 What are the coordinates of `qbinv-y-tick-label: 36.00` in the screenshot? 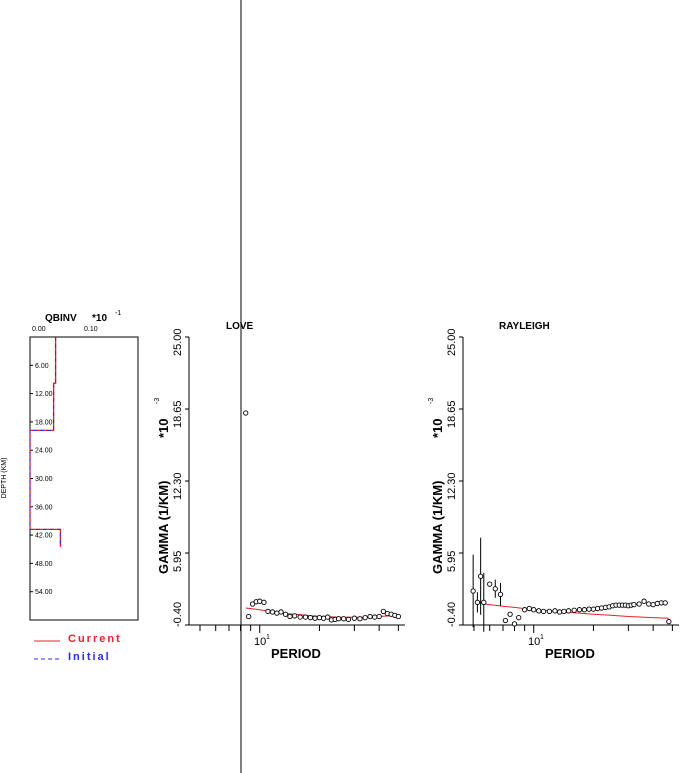 It's located at (44, 507).